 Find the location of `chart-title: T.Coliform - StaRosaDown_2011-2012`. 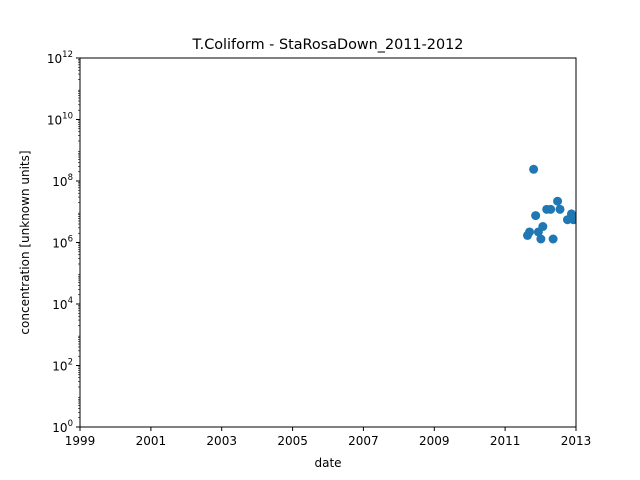

chart-title: T.Coliform - StaRosaDown_2011-2012 is located at coordinates (328, 45).